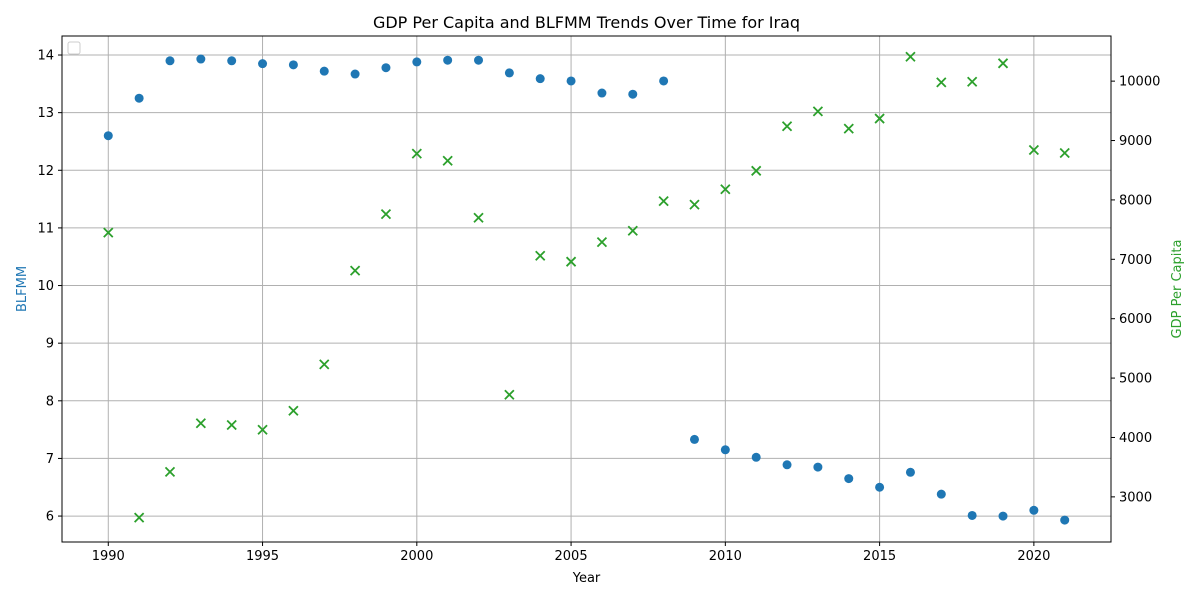 This screenshot has height=600, width=1200. Describe the element at coordinates (74, 48) in the screenshot. I see `legend-box` at that location.